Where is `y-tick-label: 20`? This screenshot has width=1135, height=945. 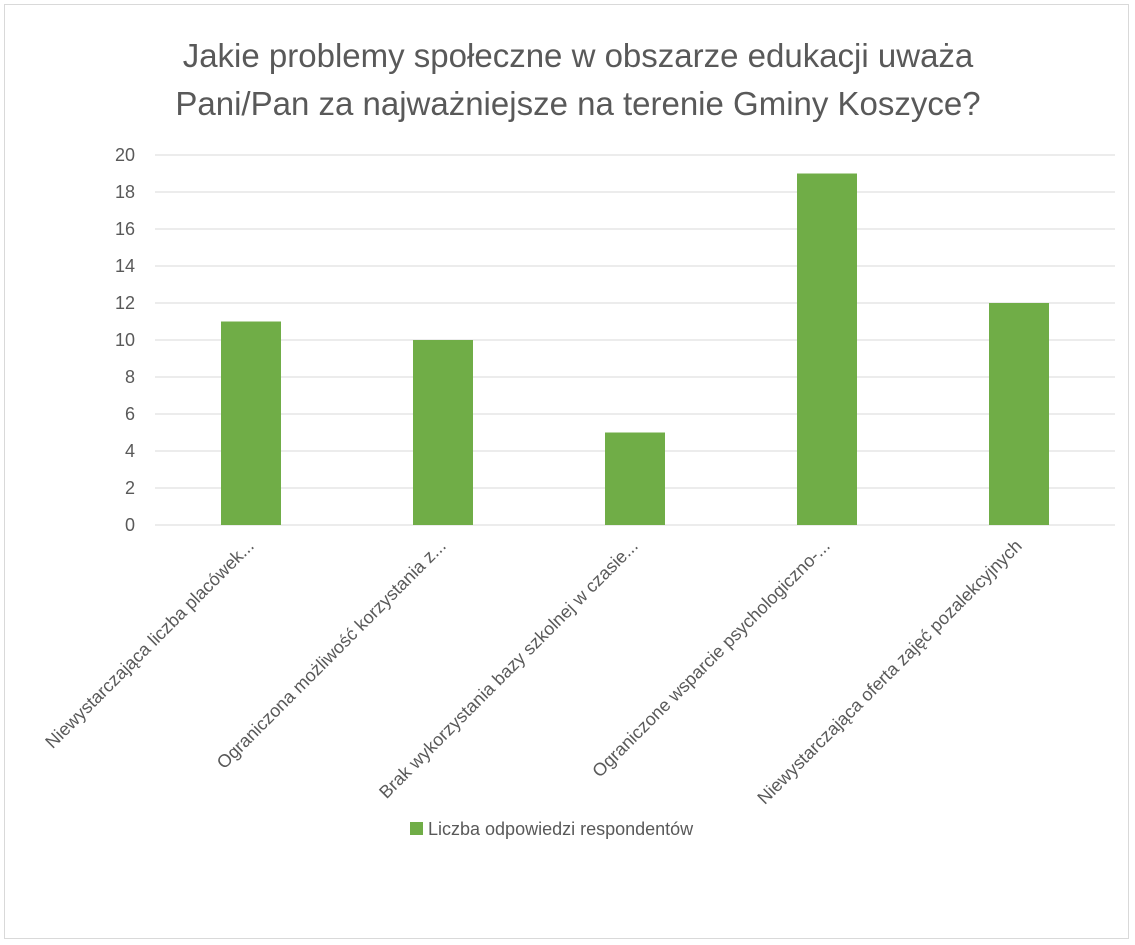
y-tick-label: 20 is located at coordinates (125, 155).